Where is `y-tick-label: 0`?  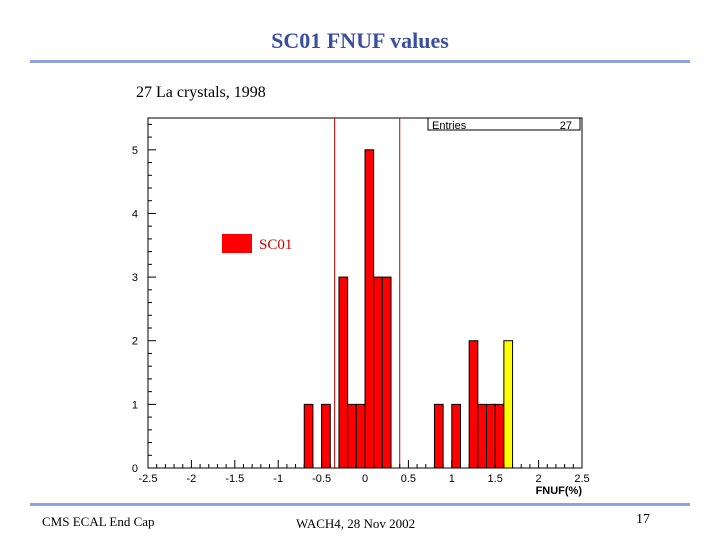
y-tick-label: 0 is located at coordinates (135, 469).